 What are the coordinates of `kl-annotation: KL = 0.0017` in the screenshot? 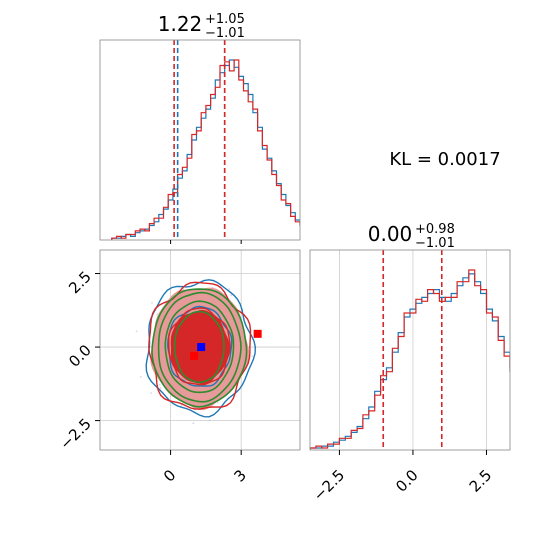 It's located at (444, 159).